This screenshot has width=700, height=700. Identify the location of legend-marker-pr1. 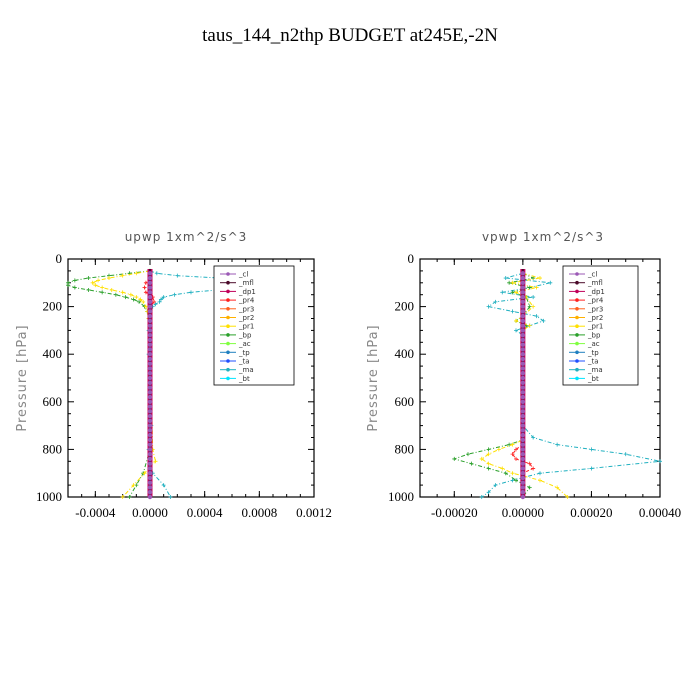
(577, 326).